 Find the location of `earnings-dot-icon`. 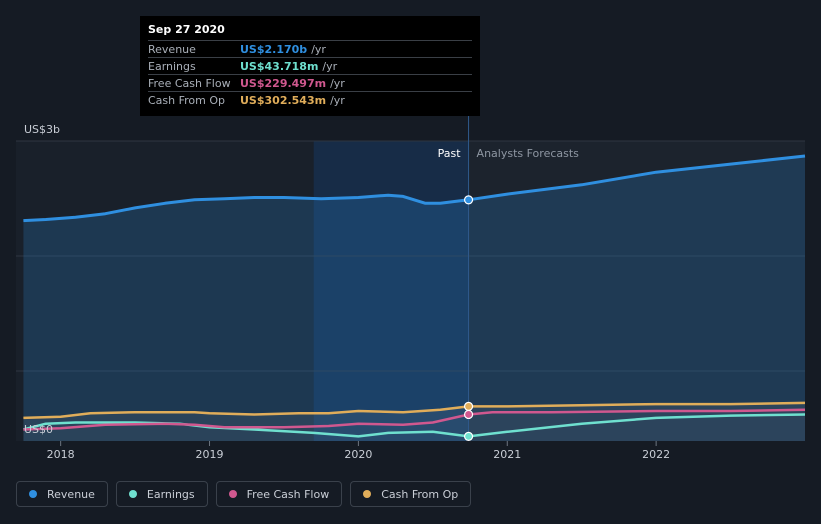

earnings-dot-icon is located at coordinates (132, 494).